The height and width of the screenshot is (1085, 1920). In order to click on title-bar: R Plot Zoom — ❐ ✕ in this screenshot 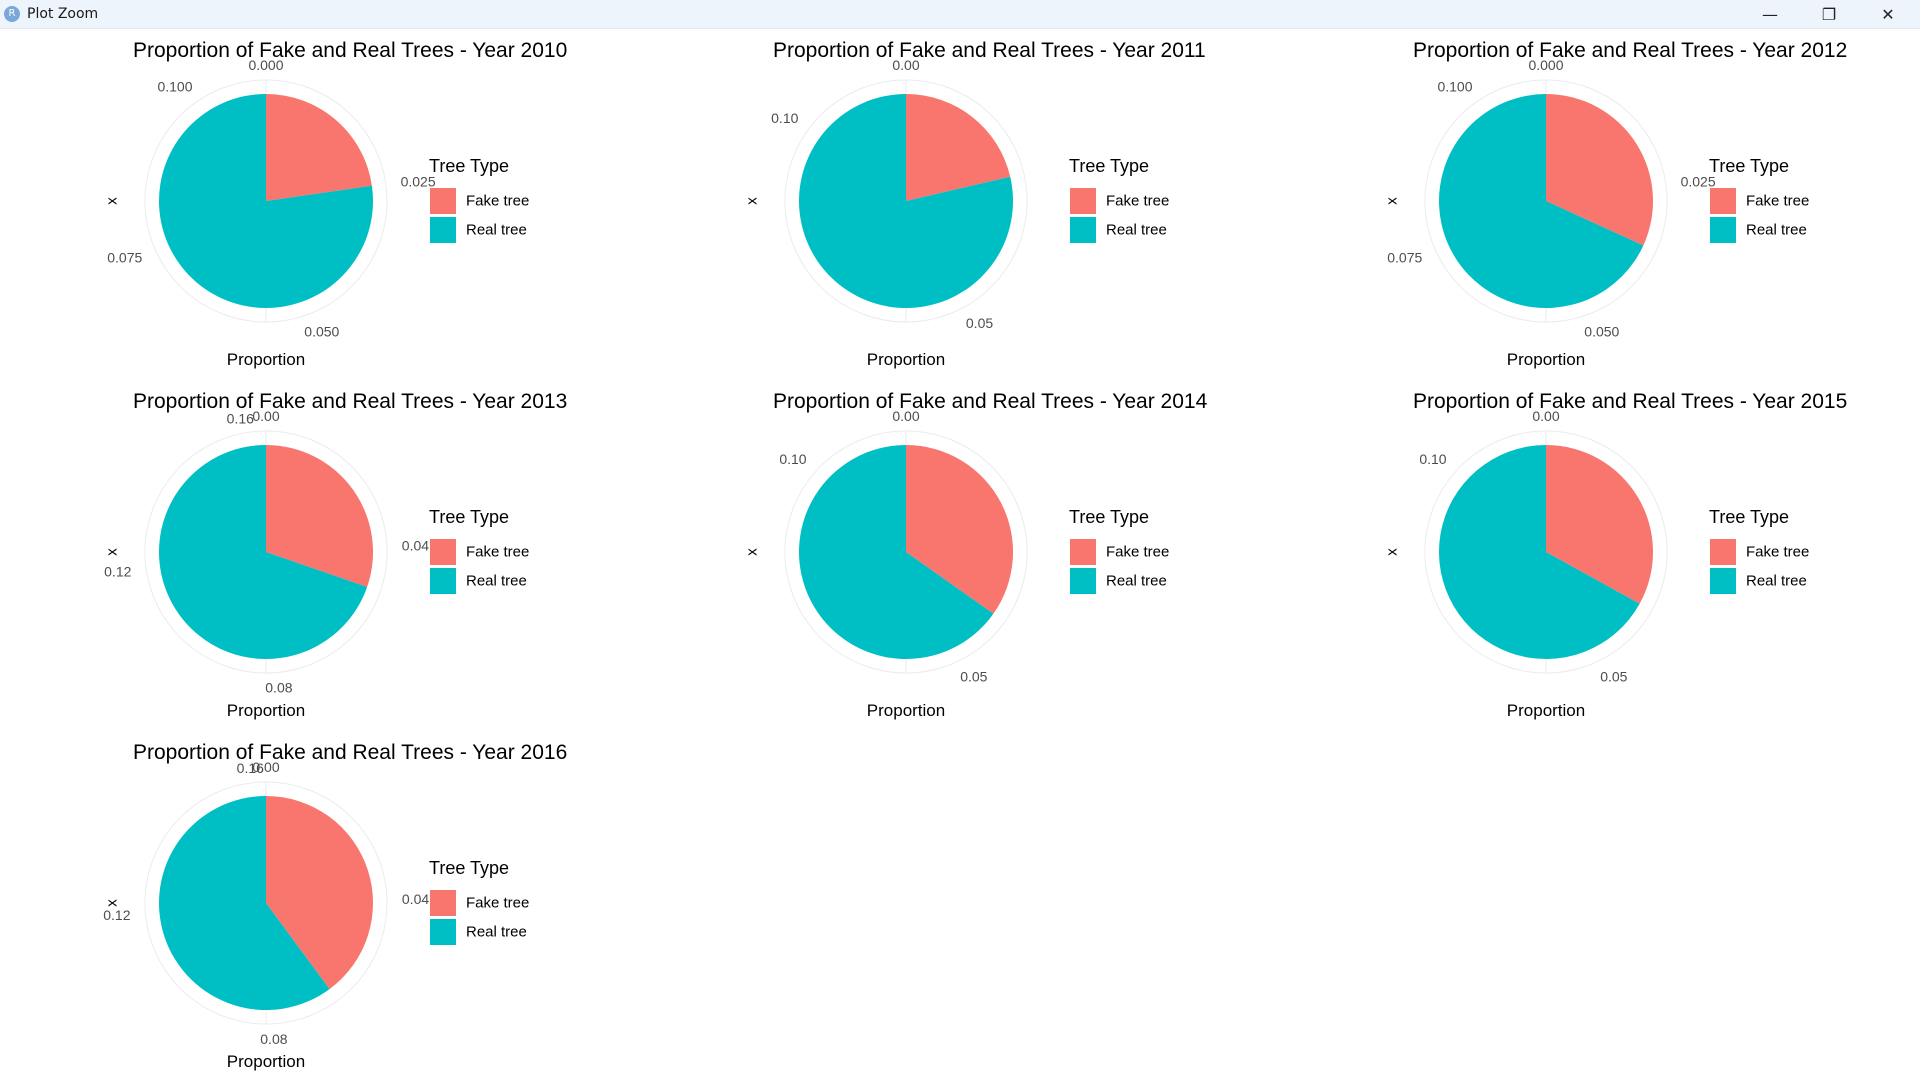, I will do `click(960, 14)`.